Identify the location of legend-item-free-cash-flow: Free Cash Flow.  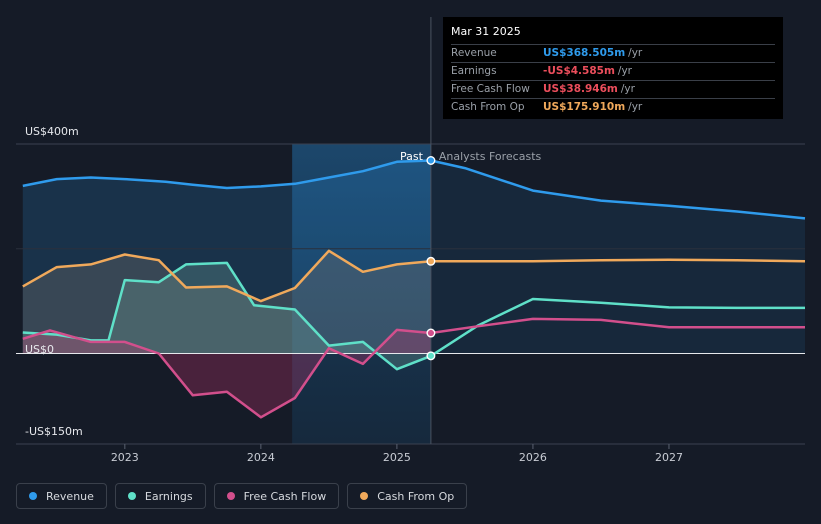
(276, 496).